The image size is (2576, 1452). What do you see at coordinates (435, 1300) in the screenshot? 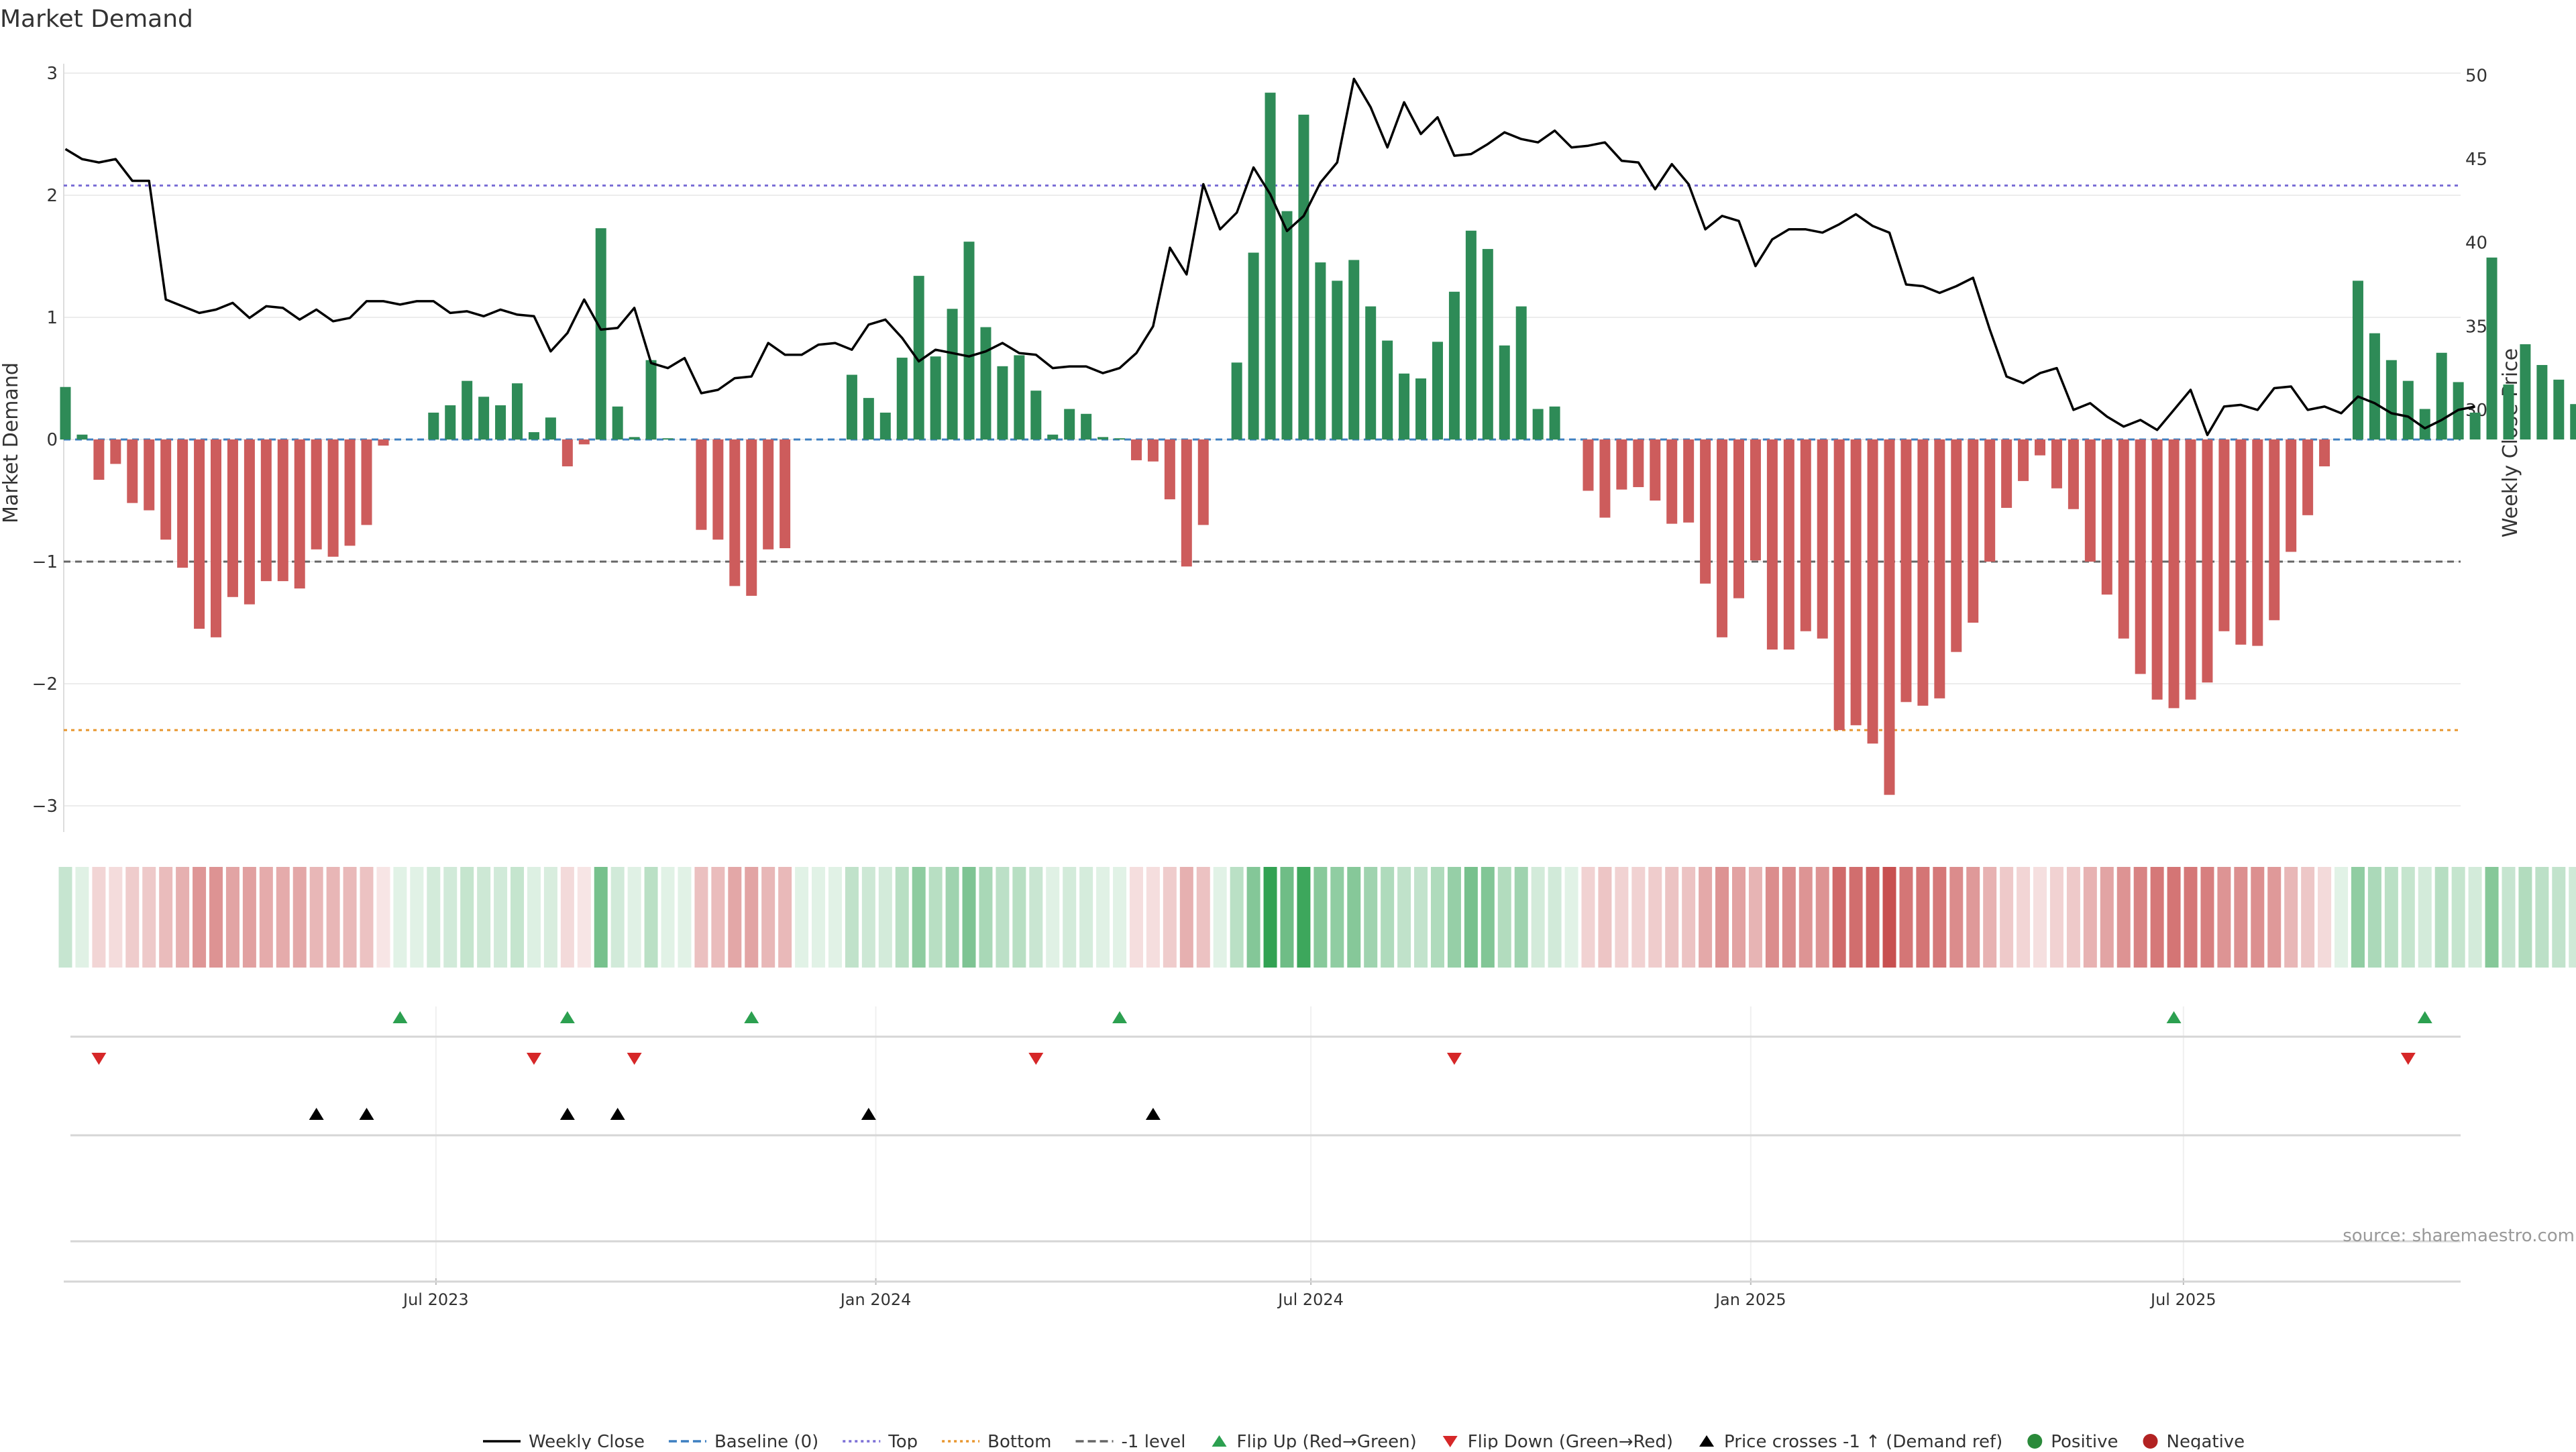
I see `x-tick-label: Jul 2023` at bounding box center [435, 1300].